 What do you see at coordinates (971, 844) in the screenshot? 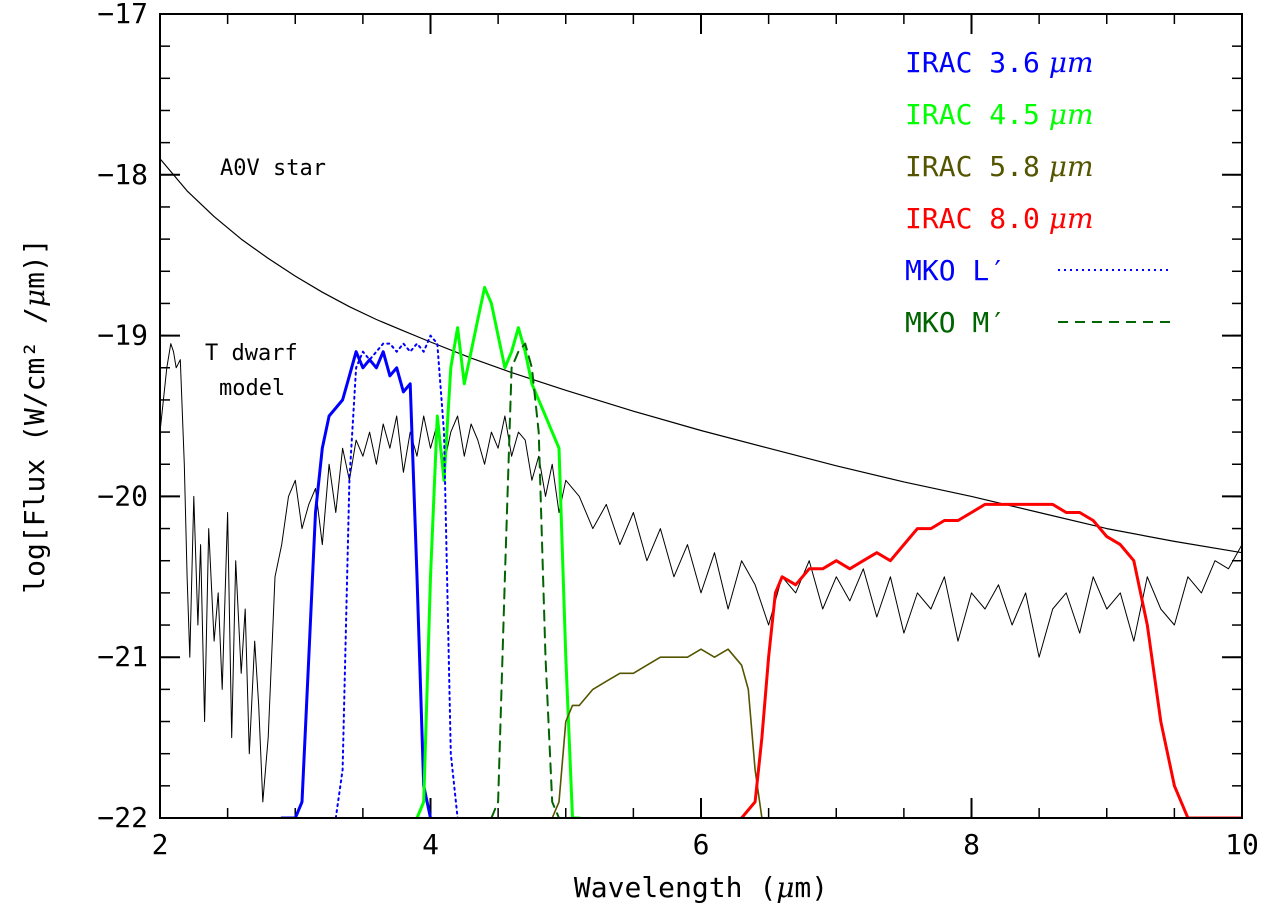
I see `x-tick-label: 8` at bounding box center [971, 844].